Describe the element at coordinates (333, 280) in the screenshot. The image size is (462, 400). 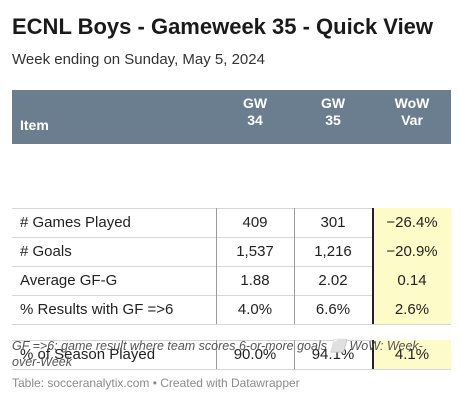
I see `cell-gw35: 2.02` at that location.